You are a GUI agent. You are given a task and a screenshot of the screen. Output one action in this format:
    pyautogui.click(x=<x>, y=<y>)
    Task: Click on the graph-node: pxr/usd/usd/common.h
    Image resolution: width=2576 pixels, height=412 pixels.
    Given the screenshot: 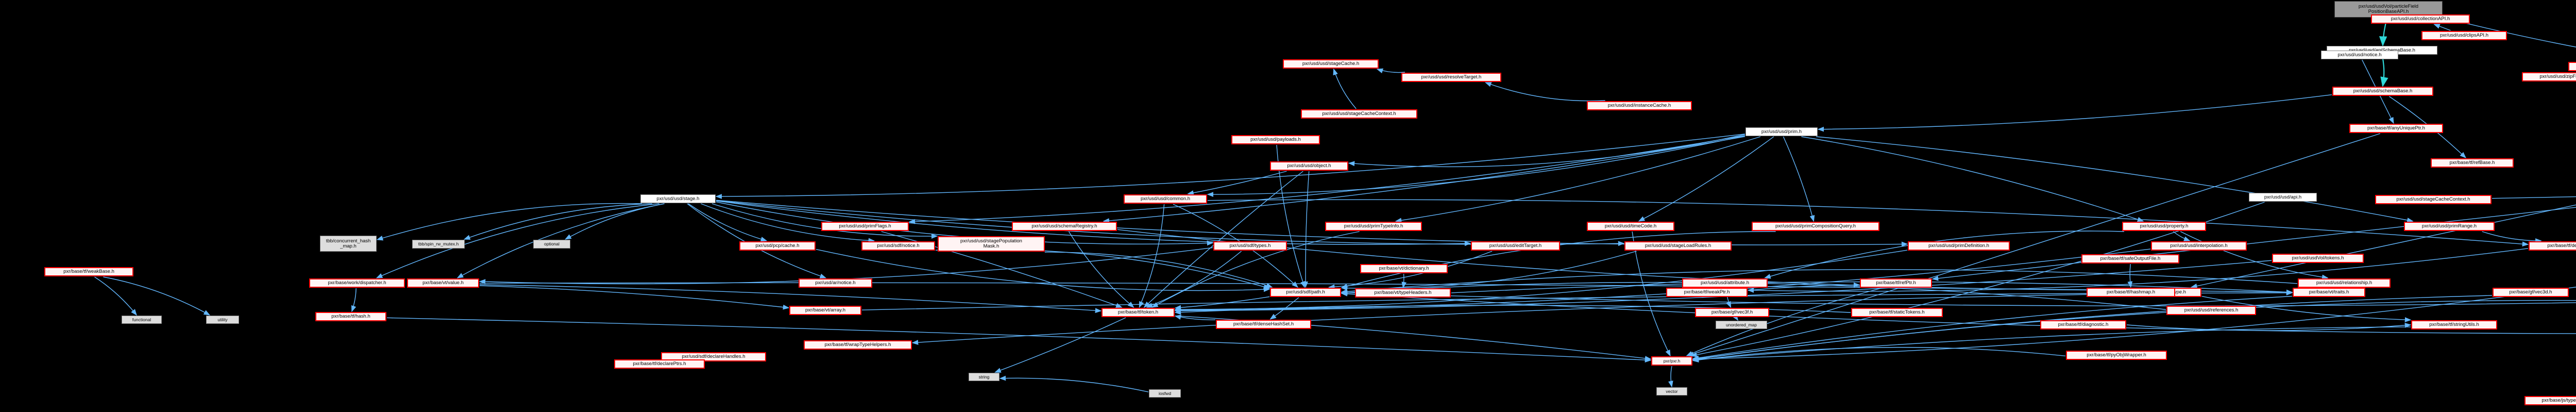 What is the action you would take?
    pyautogui.click(x=1165, y=199)
    